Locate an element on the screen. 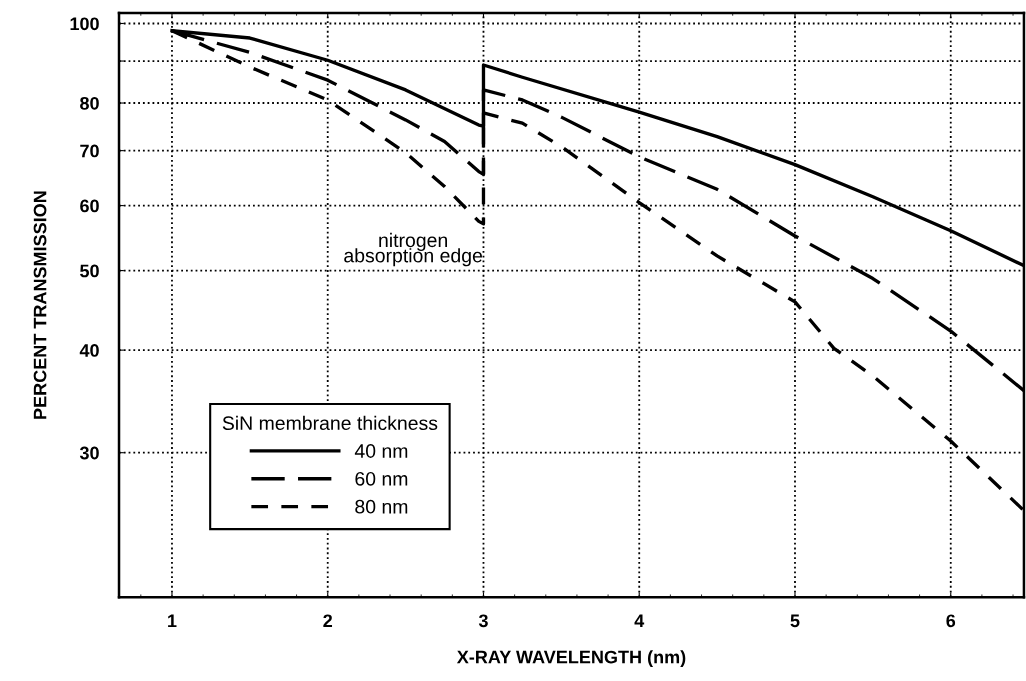 This screenshot has width=1026, height=681. x-tick-label: 3 is located at coordinates (483, 621).